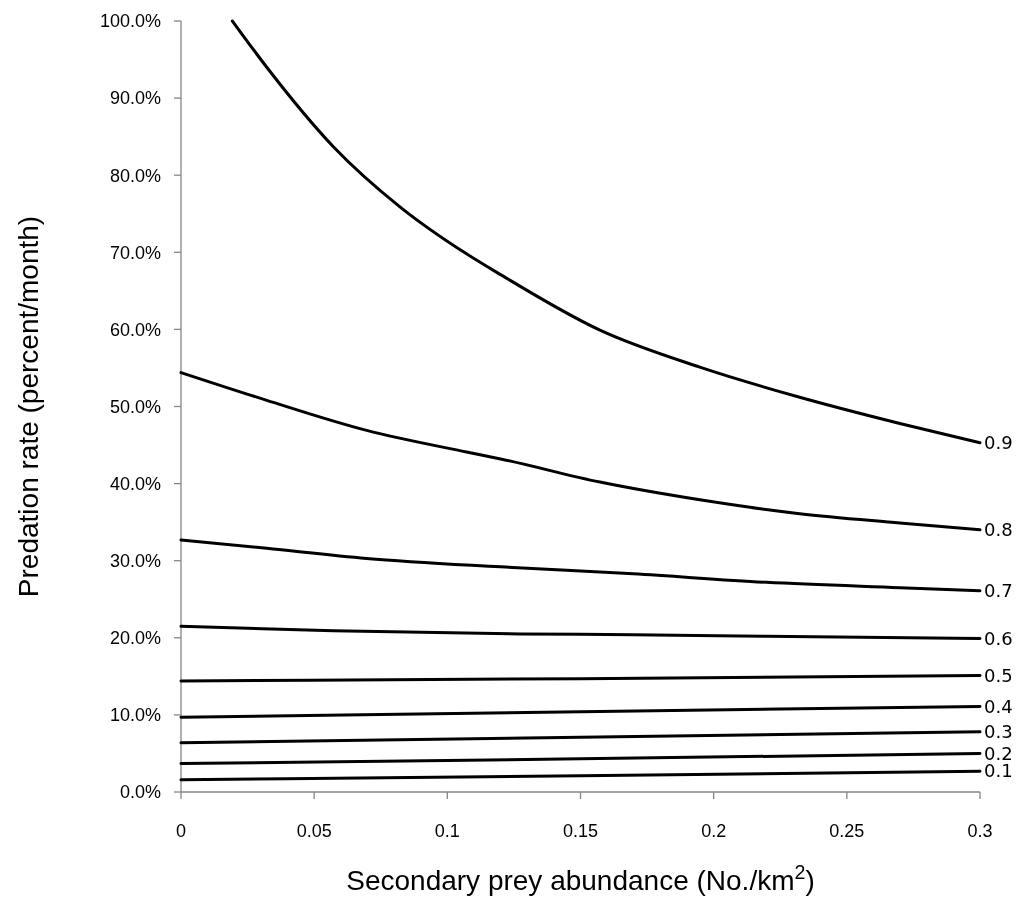 Image resolution: width=1030 pixels, height=911 pixels. I want to click on series-label: 0.9, so click(998, 443).